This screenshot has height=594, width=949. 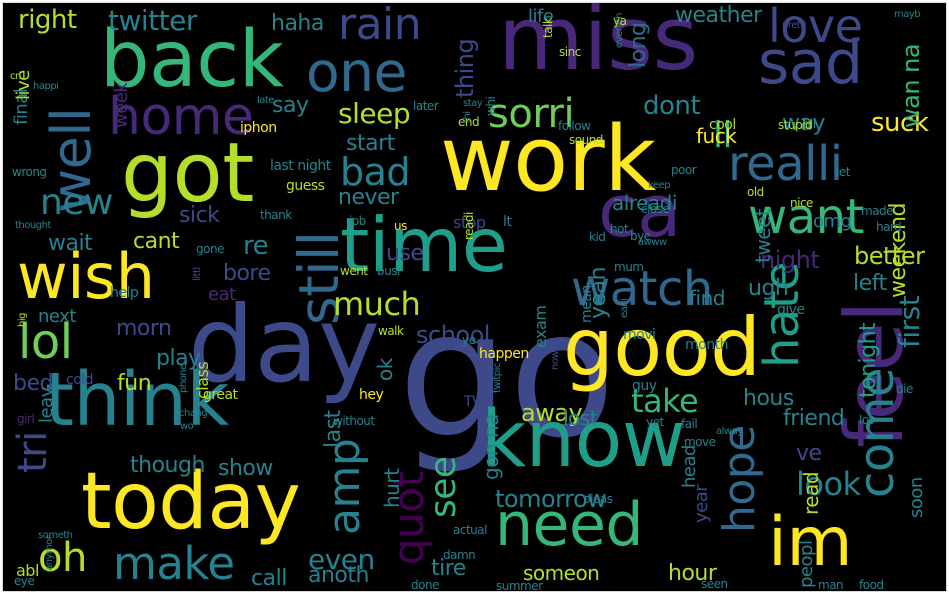 I want to click on word-realli: realli, so click(x=785, y=164).